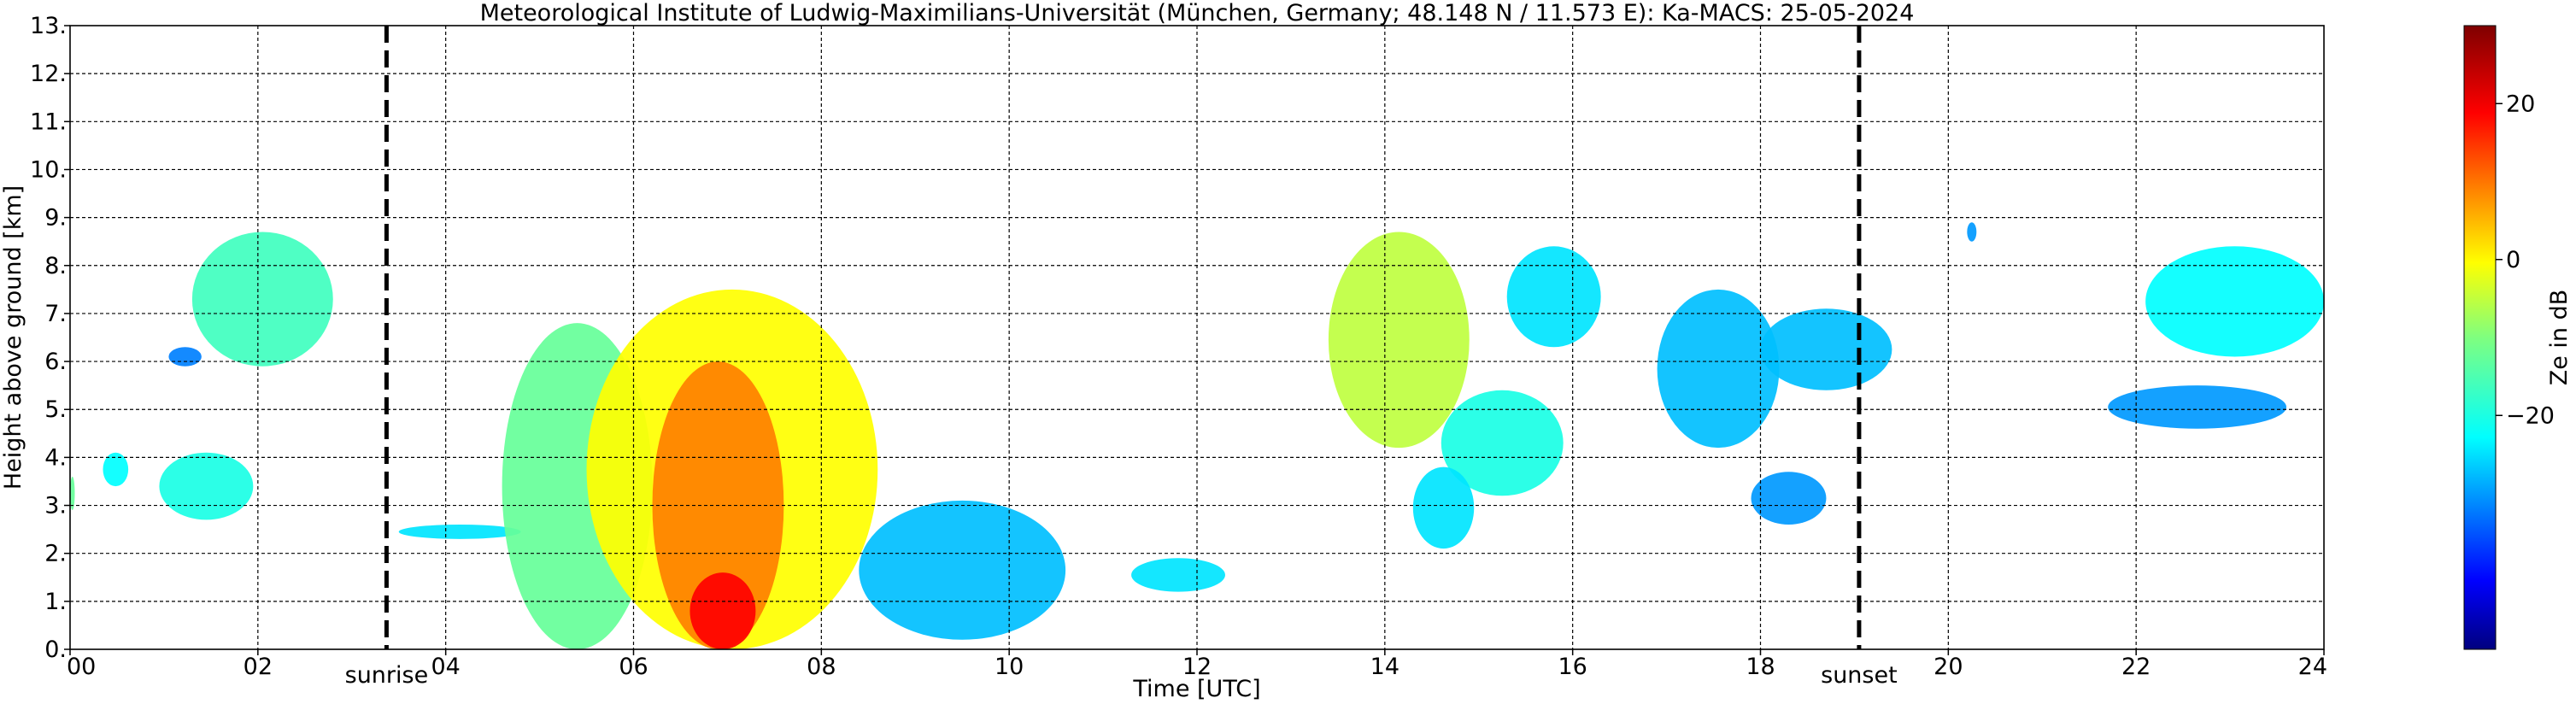  Describe the element at coordinates (55, 266) in the screenshot. I see `y-tick-label: 8.` at that location.